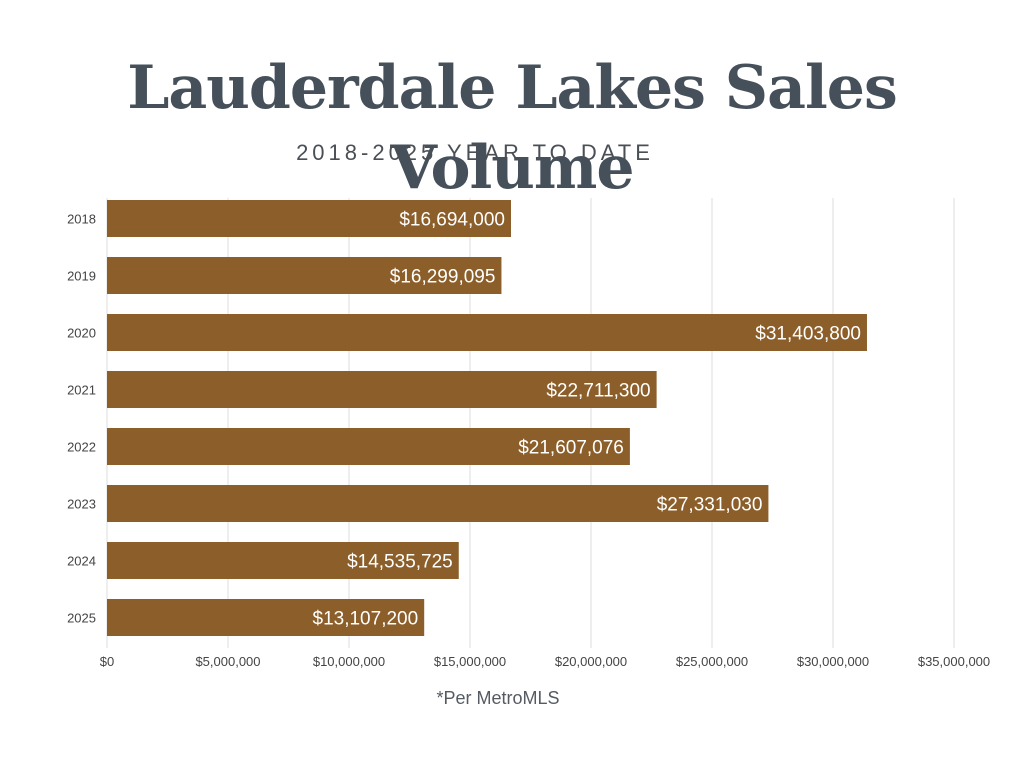  What do you see at coordinates (400, 562) in the screenshot?
I see `bar-value-label: $14,535,725` at bounding box center [400, 562].